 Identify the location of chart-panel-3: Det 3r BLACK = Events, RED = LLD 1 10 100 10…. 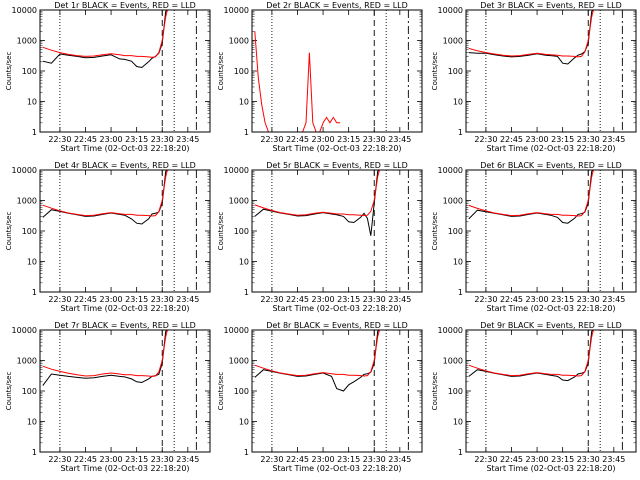
(534, 77).